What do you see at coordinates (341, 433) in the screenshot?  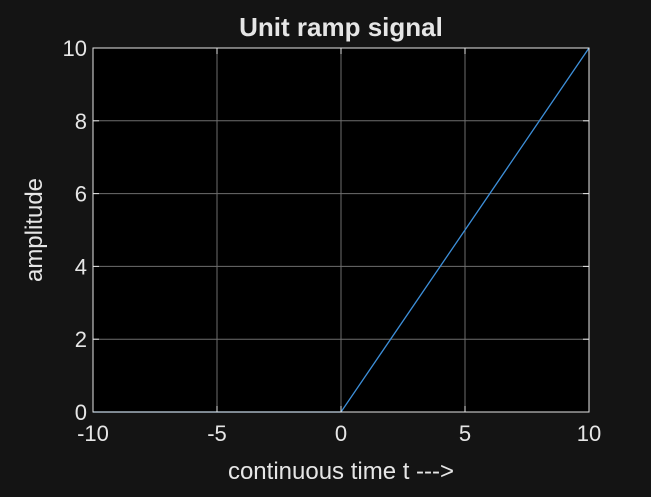 I see `x-tick-label-2: 0` at bounding box center [341, 433].